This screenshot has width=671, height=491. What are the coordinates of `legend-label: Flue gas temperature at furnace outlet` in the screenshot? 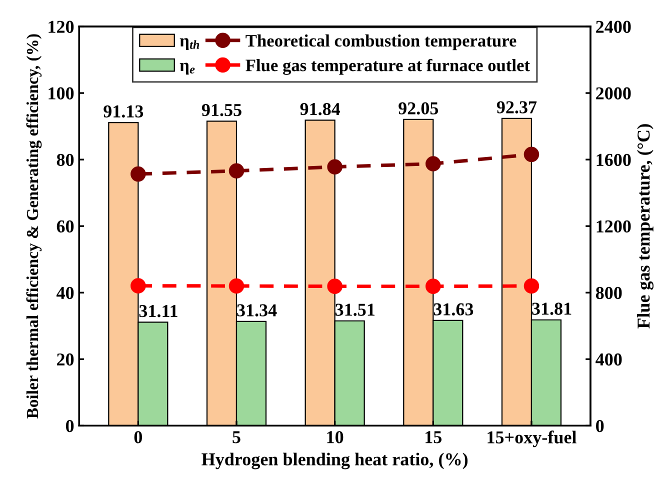 It's located at (388, 66).